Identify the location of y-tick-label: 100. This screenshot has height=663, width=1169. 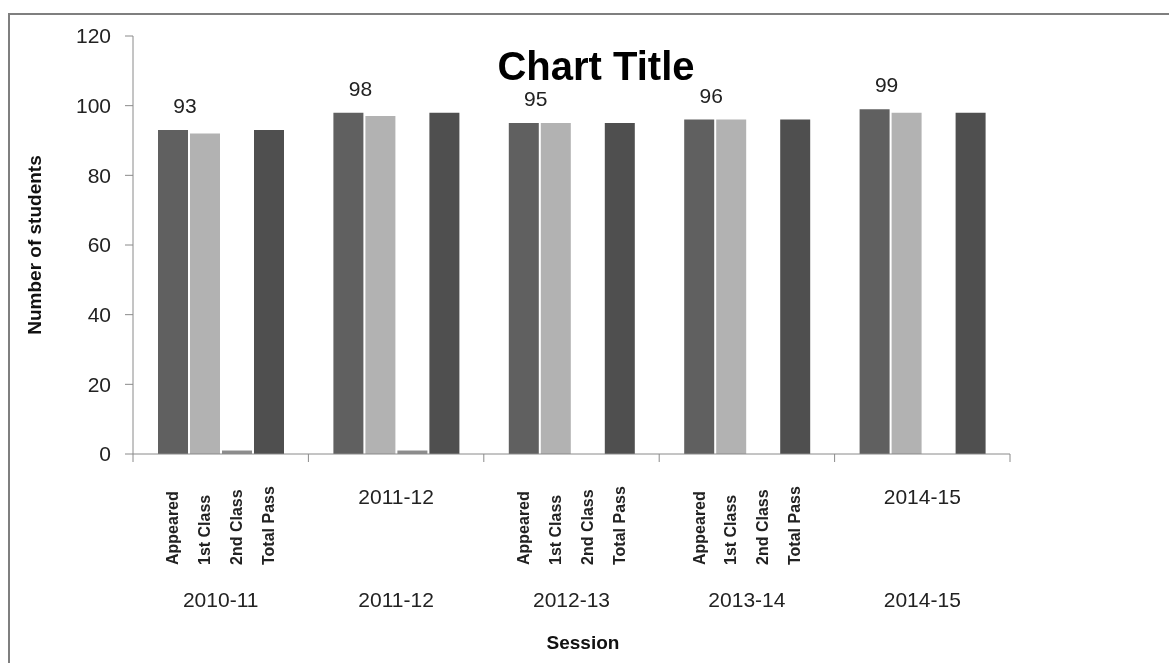
(93, 106).